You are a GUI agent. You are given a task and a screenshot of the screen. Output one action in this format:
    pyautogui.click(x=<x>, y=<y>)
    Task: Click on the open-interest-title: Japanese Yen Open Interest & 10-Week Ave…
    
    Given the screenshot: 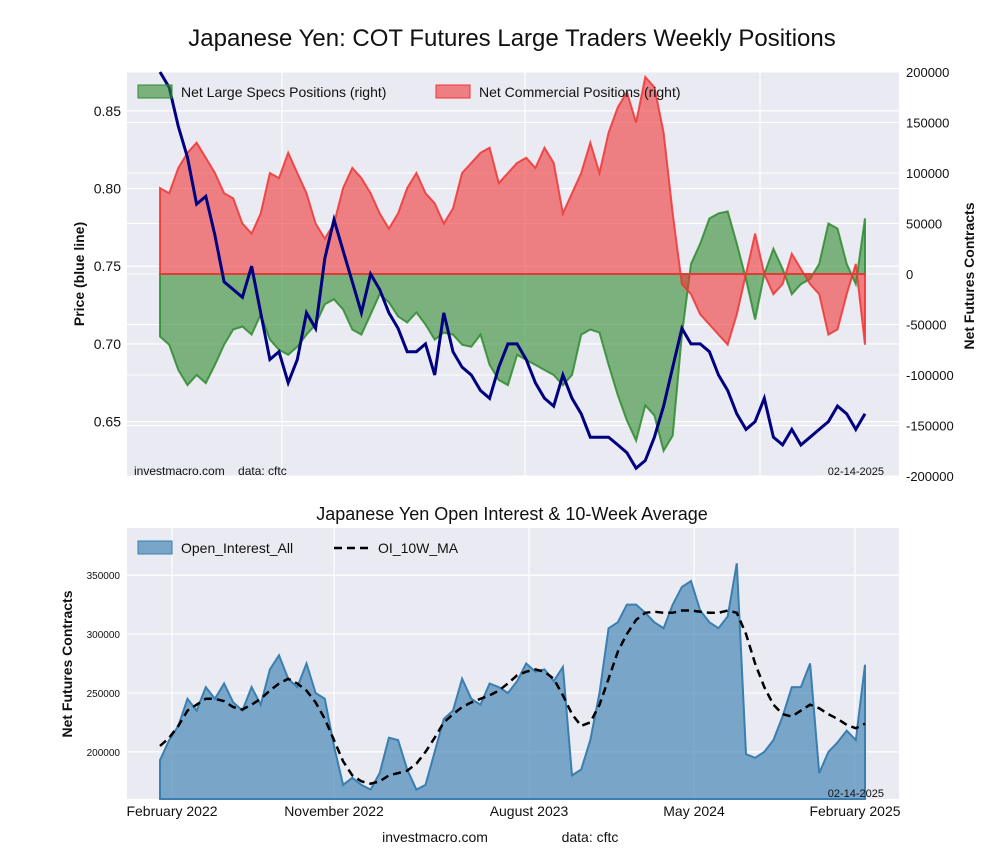 What is the action you would take?
    pyautogui.click(x=512, y=514)
    